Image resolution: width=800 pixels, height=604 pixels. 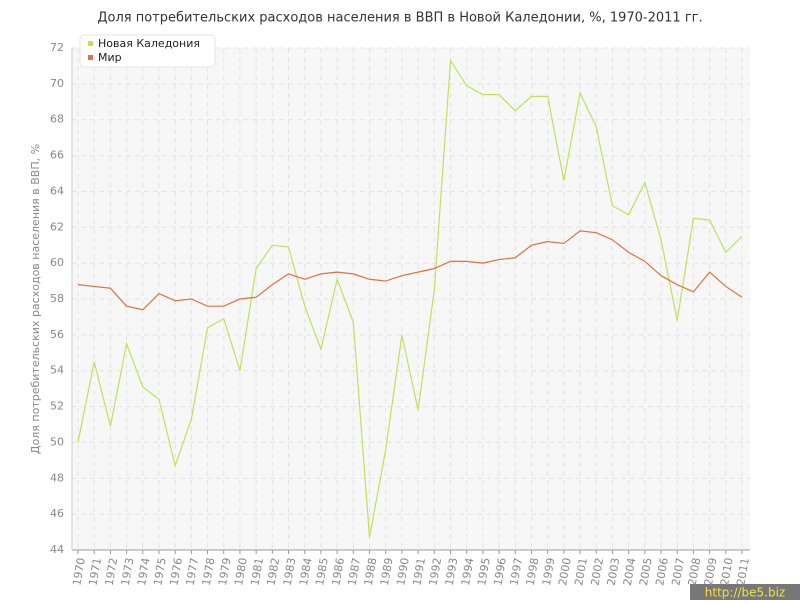 What do you see at coordinates (79, 572) in the screenshot?
I see `x-tick-label: 1970` at bounding box center [79, 572].